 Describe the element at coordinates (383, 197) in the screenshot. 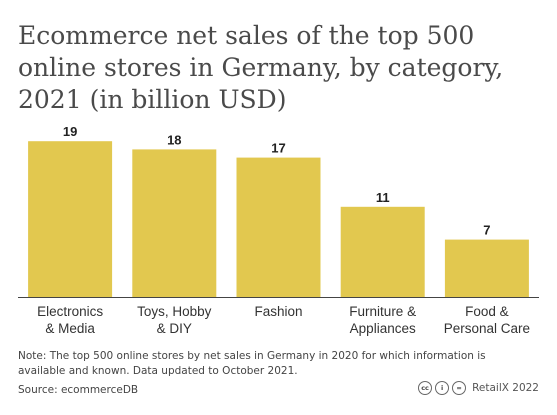

I see `bar-value-label: 11` at that location.